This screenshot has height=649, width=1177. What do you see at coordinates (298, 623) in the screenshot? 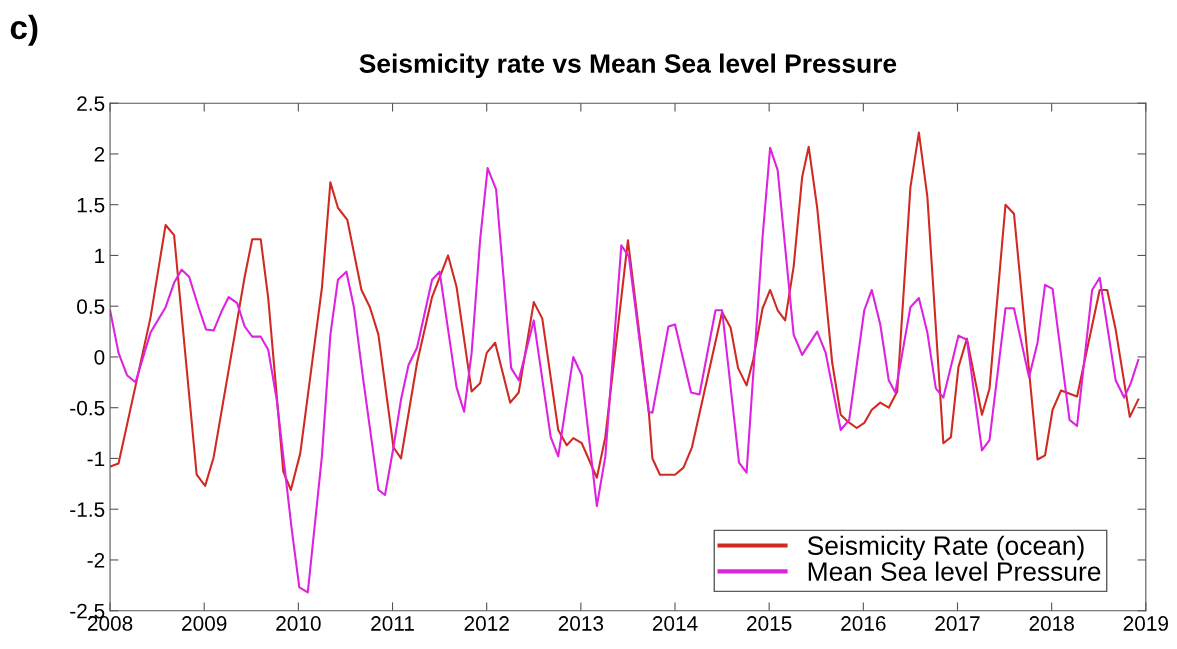
I see `x-tick-label: 2010` at bounding box center [298, 623].